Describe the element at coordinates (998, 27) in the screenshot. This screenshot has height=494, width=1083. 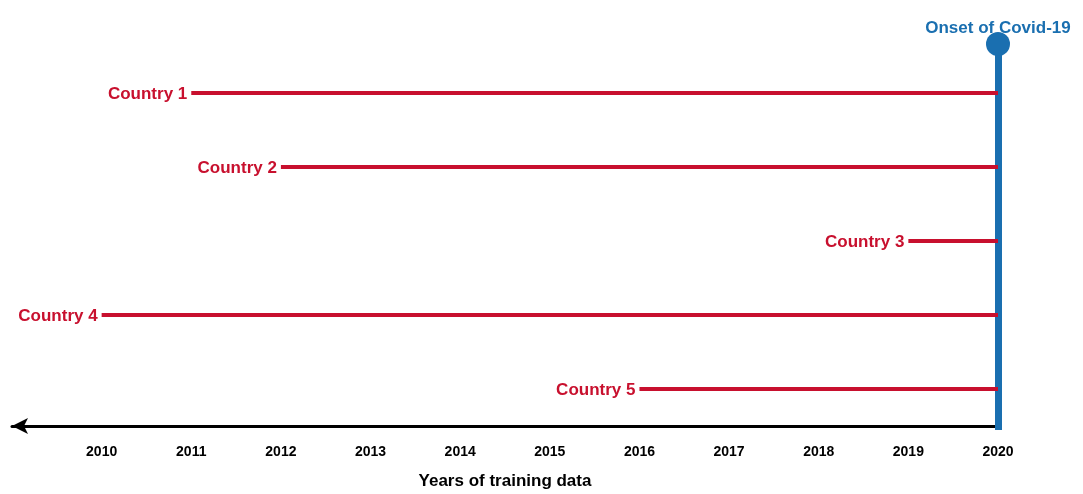
I see `ref-line-label: Onset of Covid-19` at that location.